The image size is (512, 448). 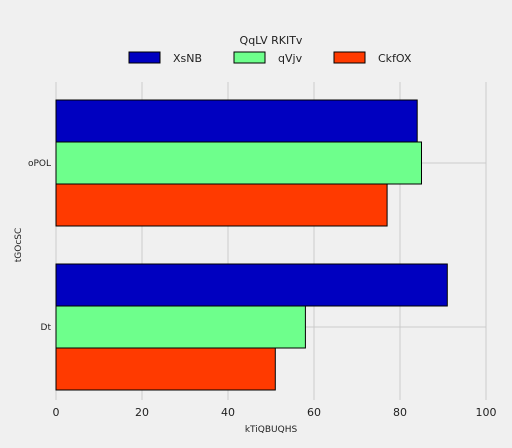 I want to click on bar-qVjv-Dt, so click(x=180, y=327).